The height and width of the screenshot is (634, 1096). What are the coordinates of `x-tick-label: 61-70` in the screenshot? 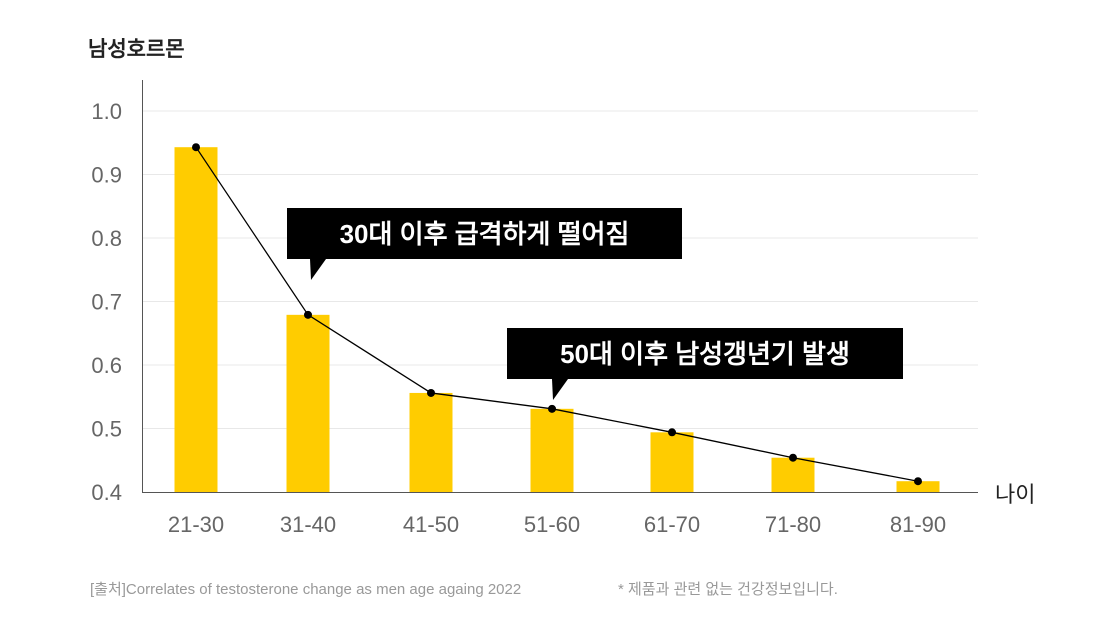 It's located at (672, 524).